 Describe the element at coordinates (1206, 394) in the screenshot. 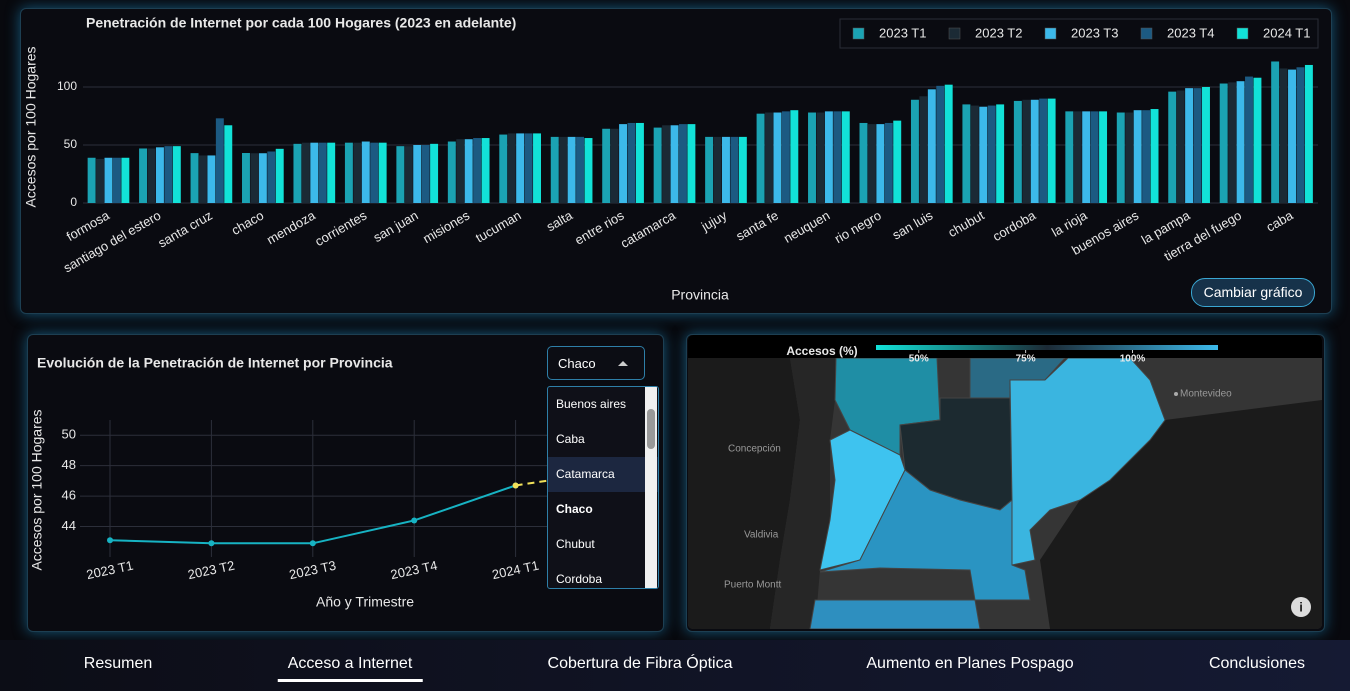

I see `place-label: Montevideo` at that location.